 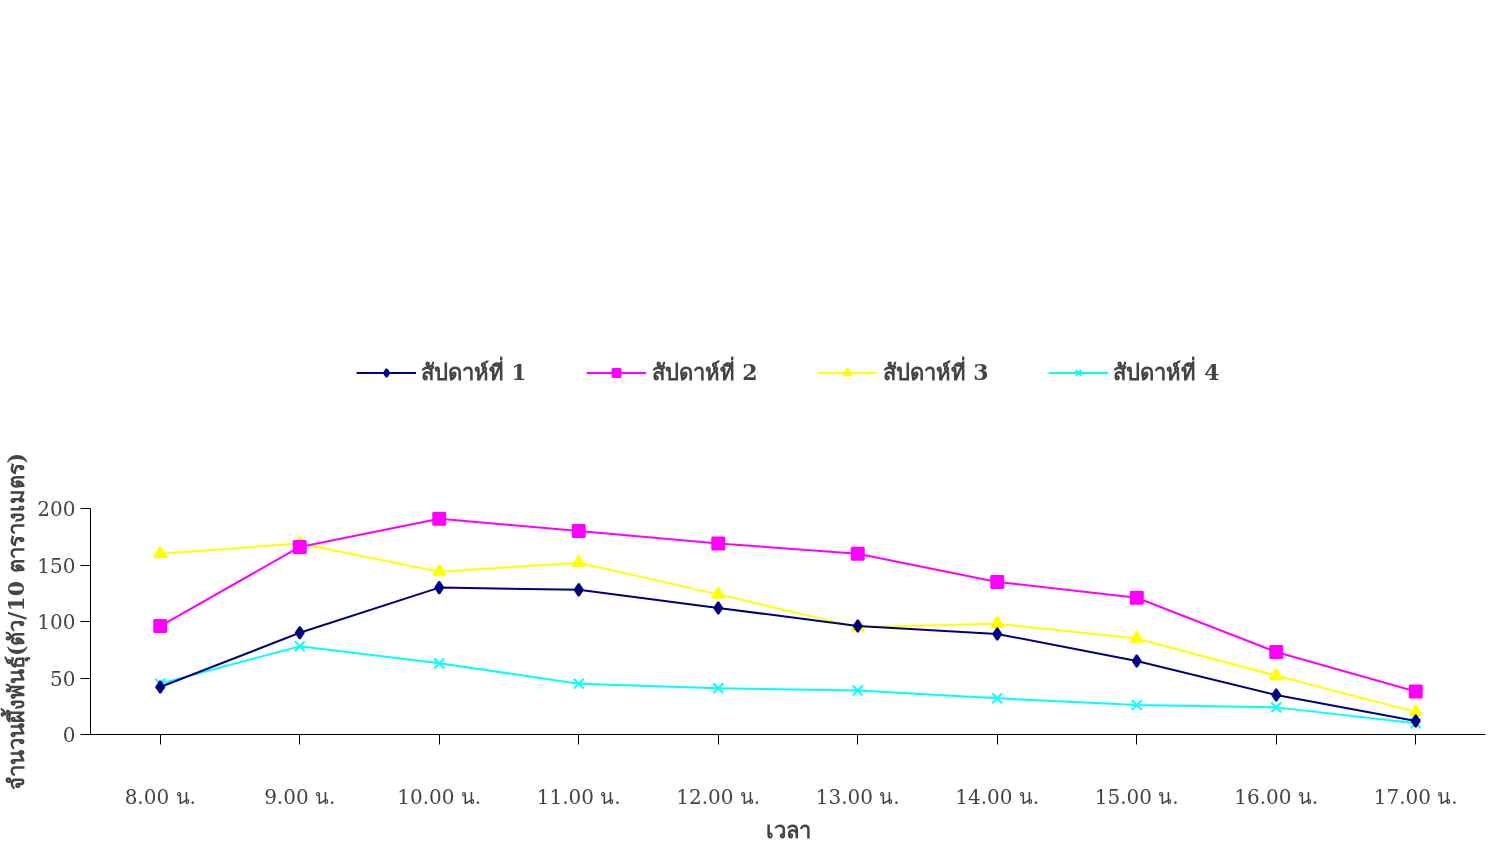 What do you see at coordinates (578, 796) in the screenshot?
I see `x-tick-label: 11.00 น.` at bounding box center [578, 796].